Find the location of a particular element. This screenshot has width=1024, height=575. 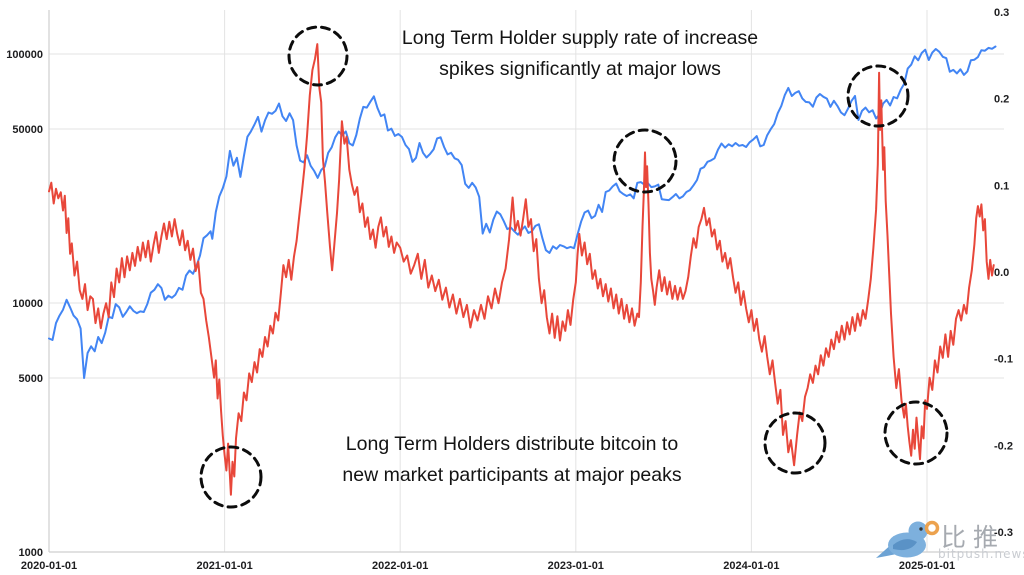

left-axis-tick-label: 100000 is located at coordinates (24, 55).